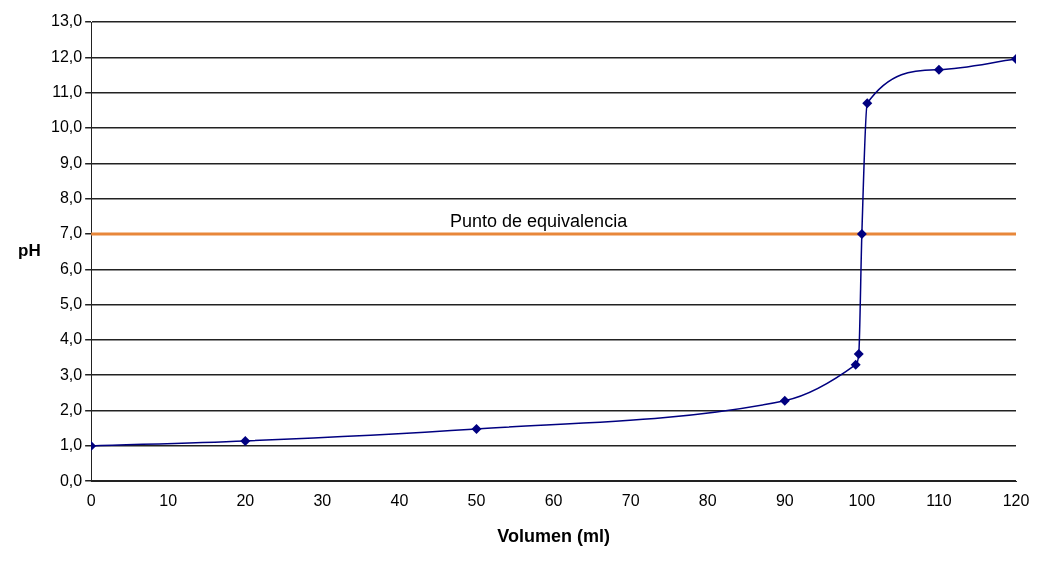 The image size is (1050, 567). What do you see at coordinates (71, 198) in the screenshot?
I see `y-tick-label: 8,0` at bounding box center [71, 198].